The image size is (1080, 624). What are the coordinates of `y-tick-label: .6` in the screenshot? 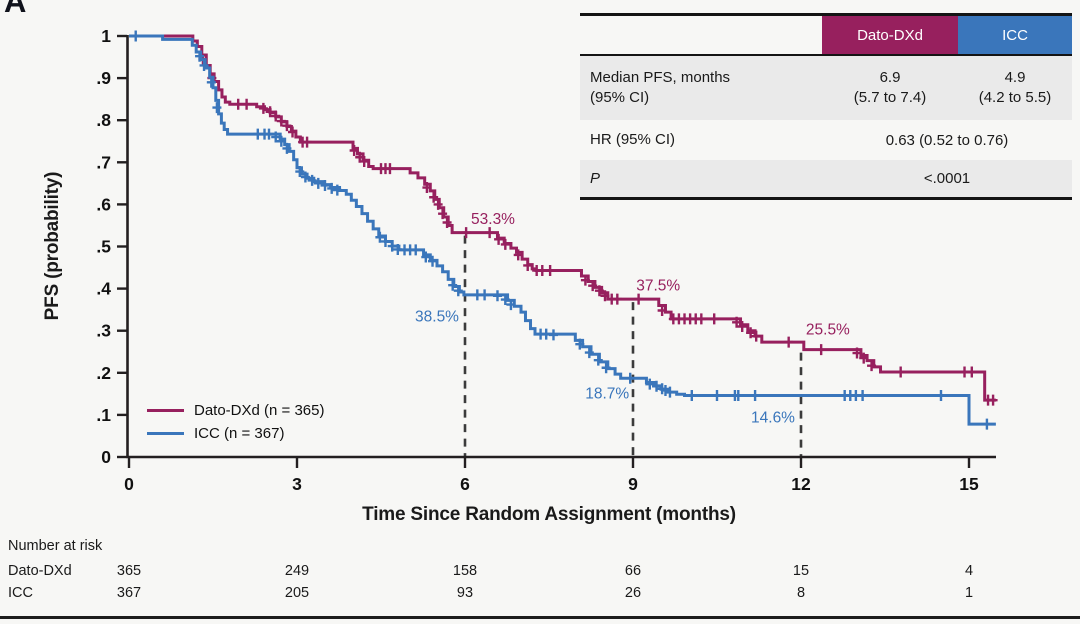 It's located at (103, 204).